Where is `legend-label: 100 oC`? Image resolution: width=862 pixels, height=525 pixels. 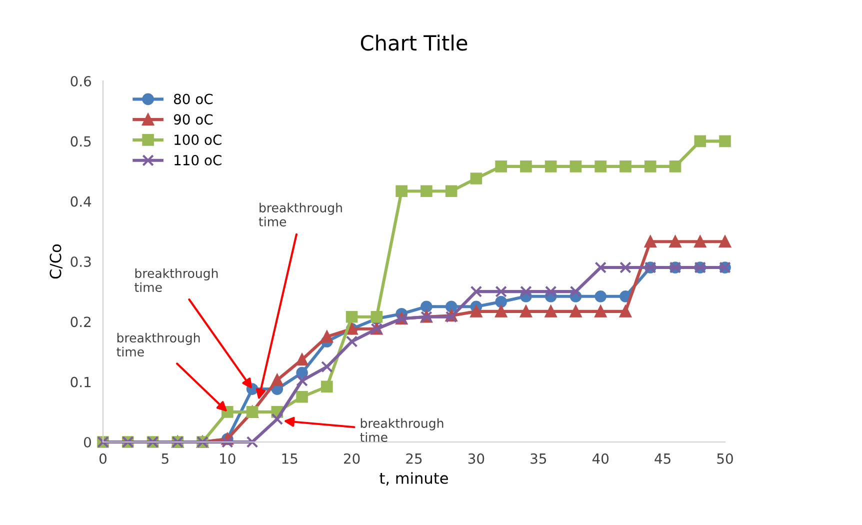 legend-label: 100 oC is located at coordinates (198, 140).